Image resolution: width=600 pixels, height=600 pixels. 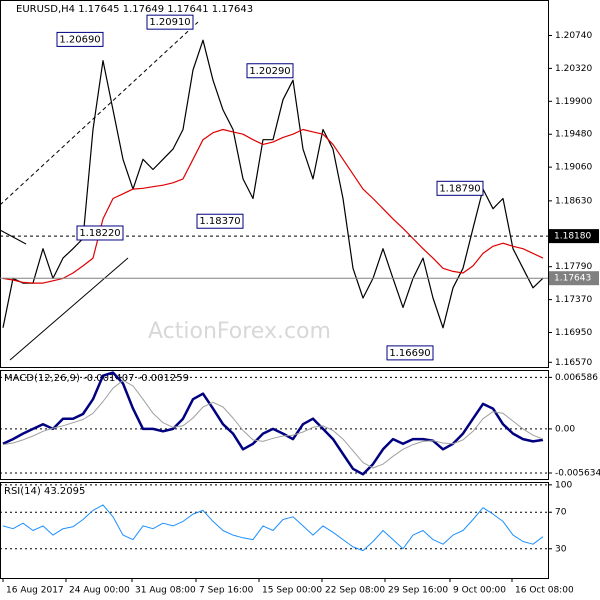 I want to click on x-tick-label: 29 Sep 16:00, so click(x=418, y=591).